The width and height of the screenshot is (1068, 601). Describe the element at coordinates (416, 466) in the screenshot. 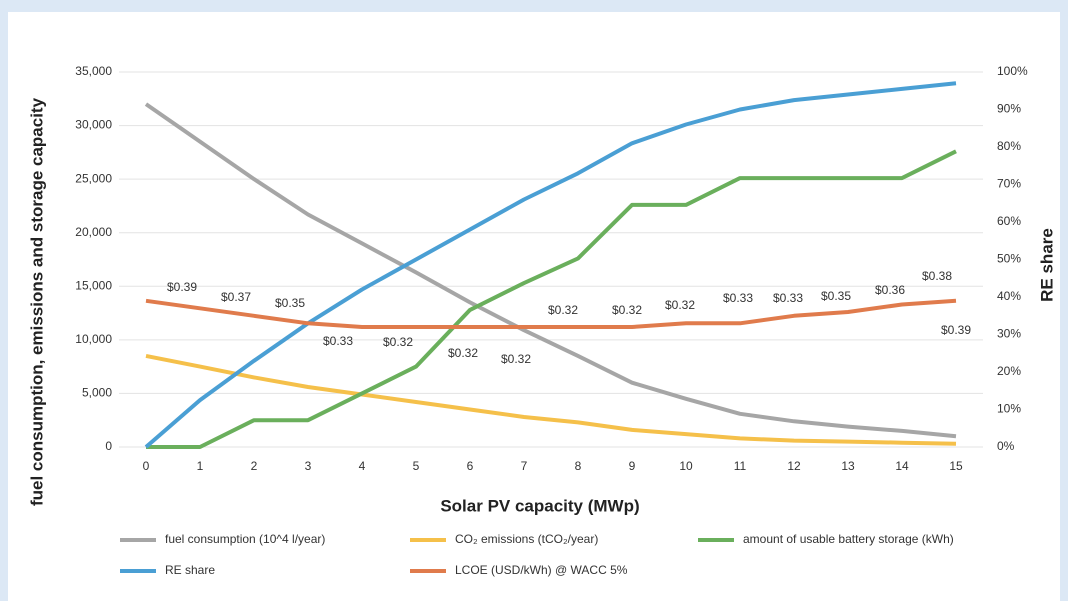

I see `x-tick-label: 5` at that location.